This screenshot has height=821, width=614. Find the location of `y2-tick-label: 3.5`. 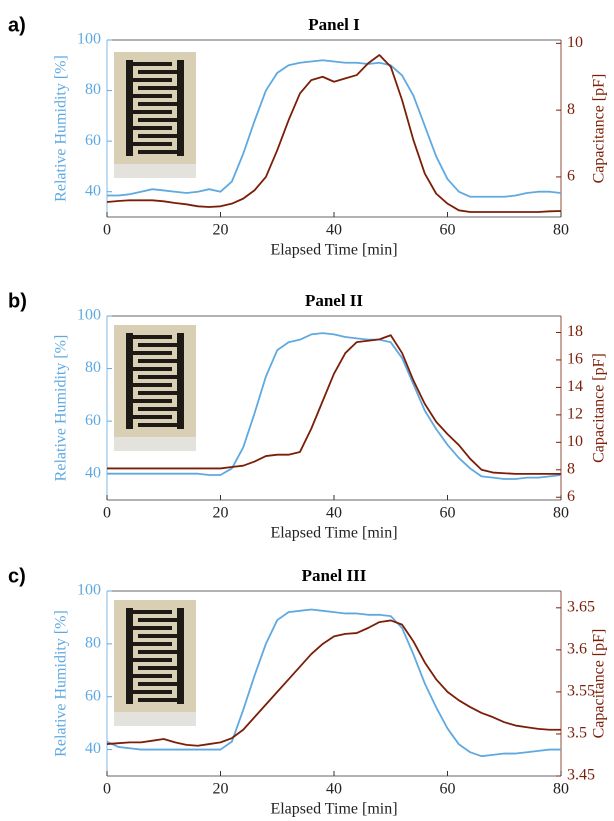

y2-tick-label: 3.5 is located at coordinates (577, 733).